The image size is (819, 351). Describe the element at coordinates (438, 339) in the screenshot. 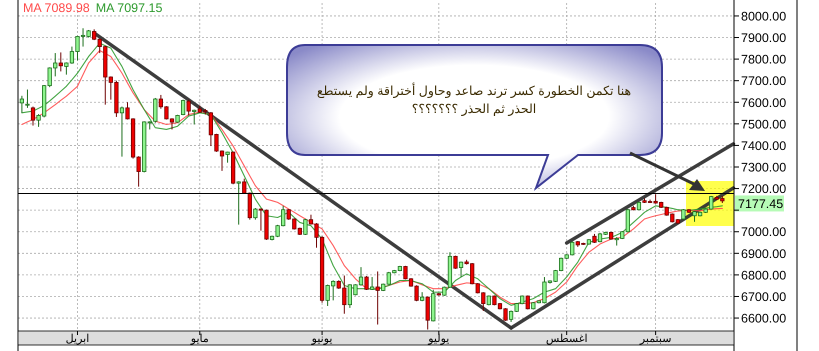

I see `x-tick-label: يوليو` at that location.